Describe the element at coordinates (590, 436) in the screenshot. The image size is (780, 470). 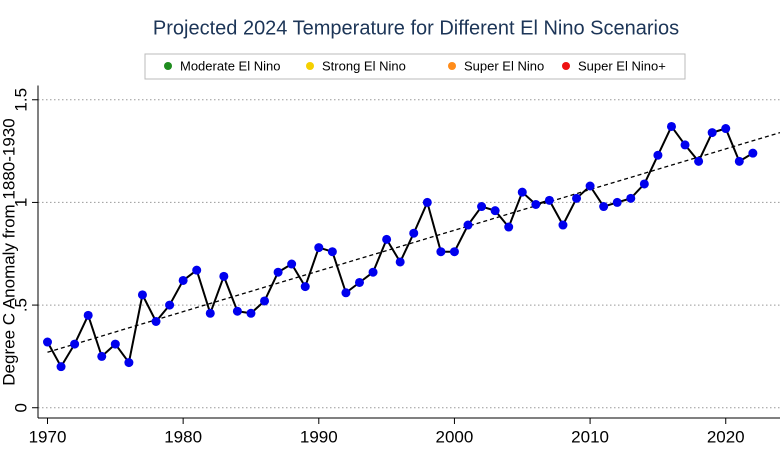
I see `x-tick-label: 2010` at that location.